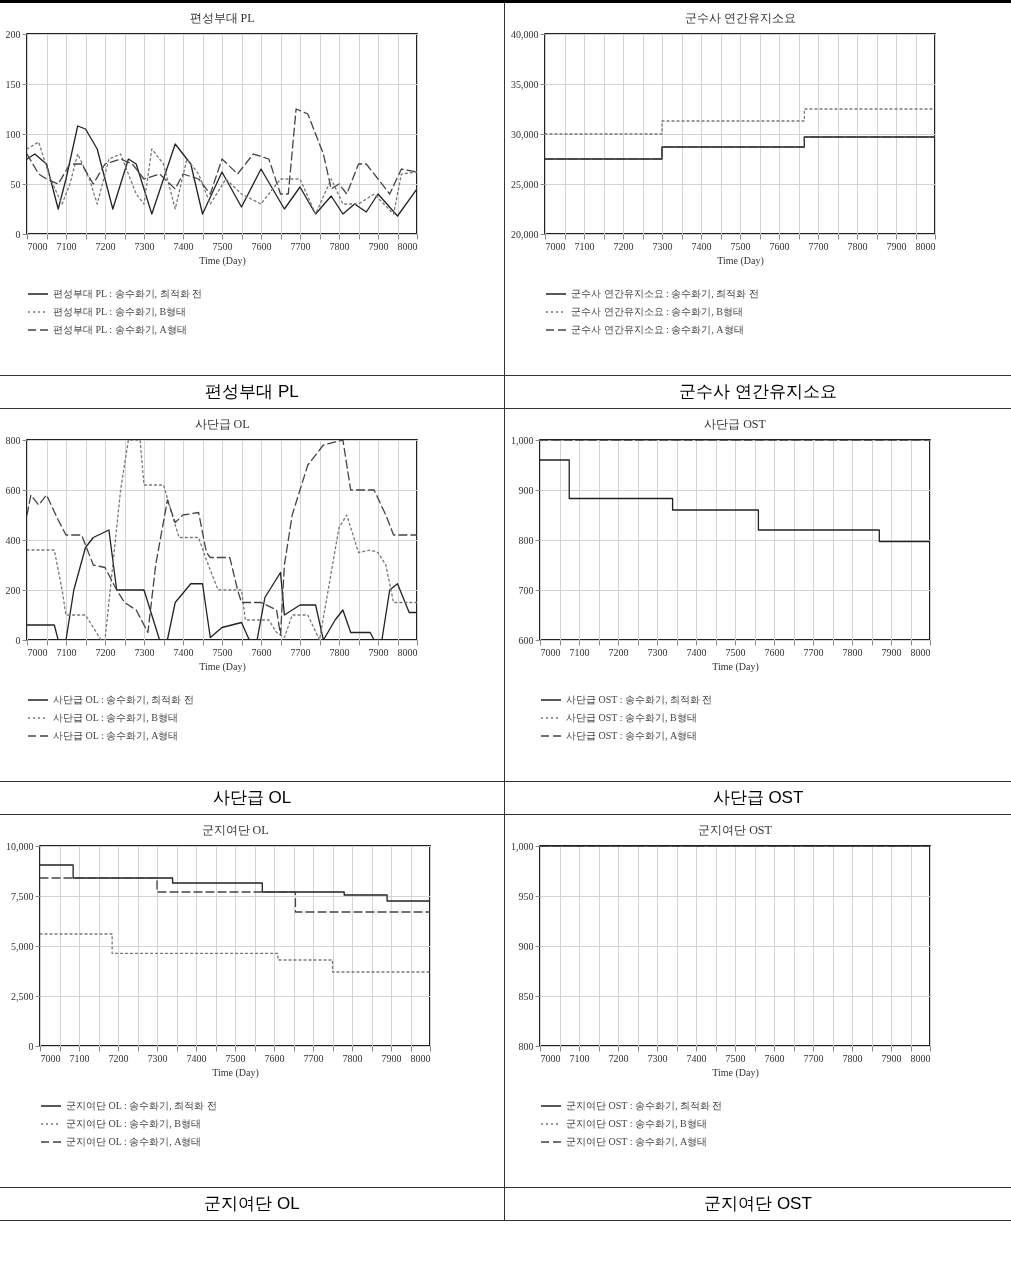  Describe the element at coordinates (758, 1203) in the screenshot. I see `text: 군지여단 OST` at that location.